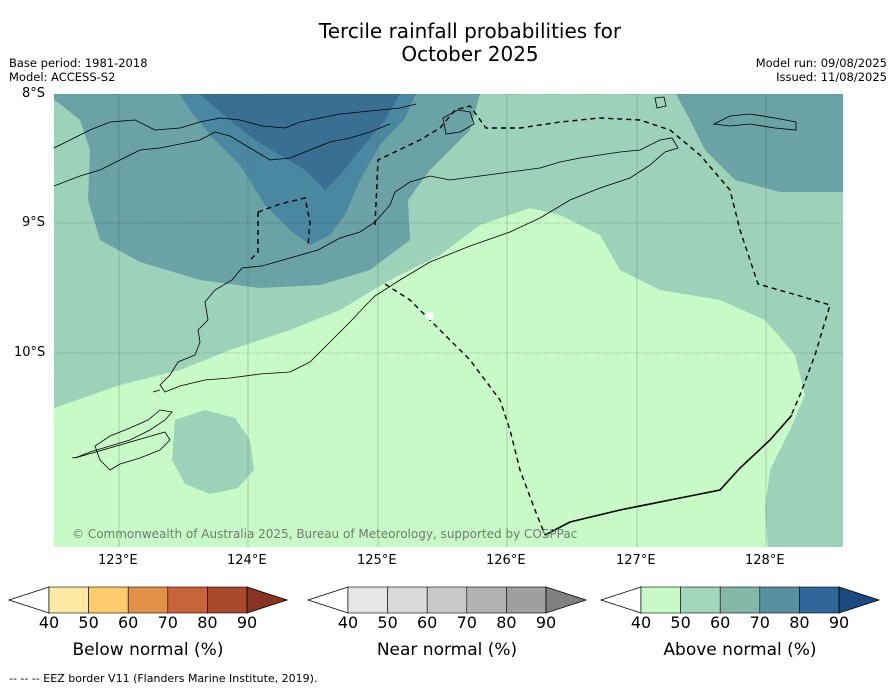  I want to click on white-marker, so click(430, 316).